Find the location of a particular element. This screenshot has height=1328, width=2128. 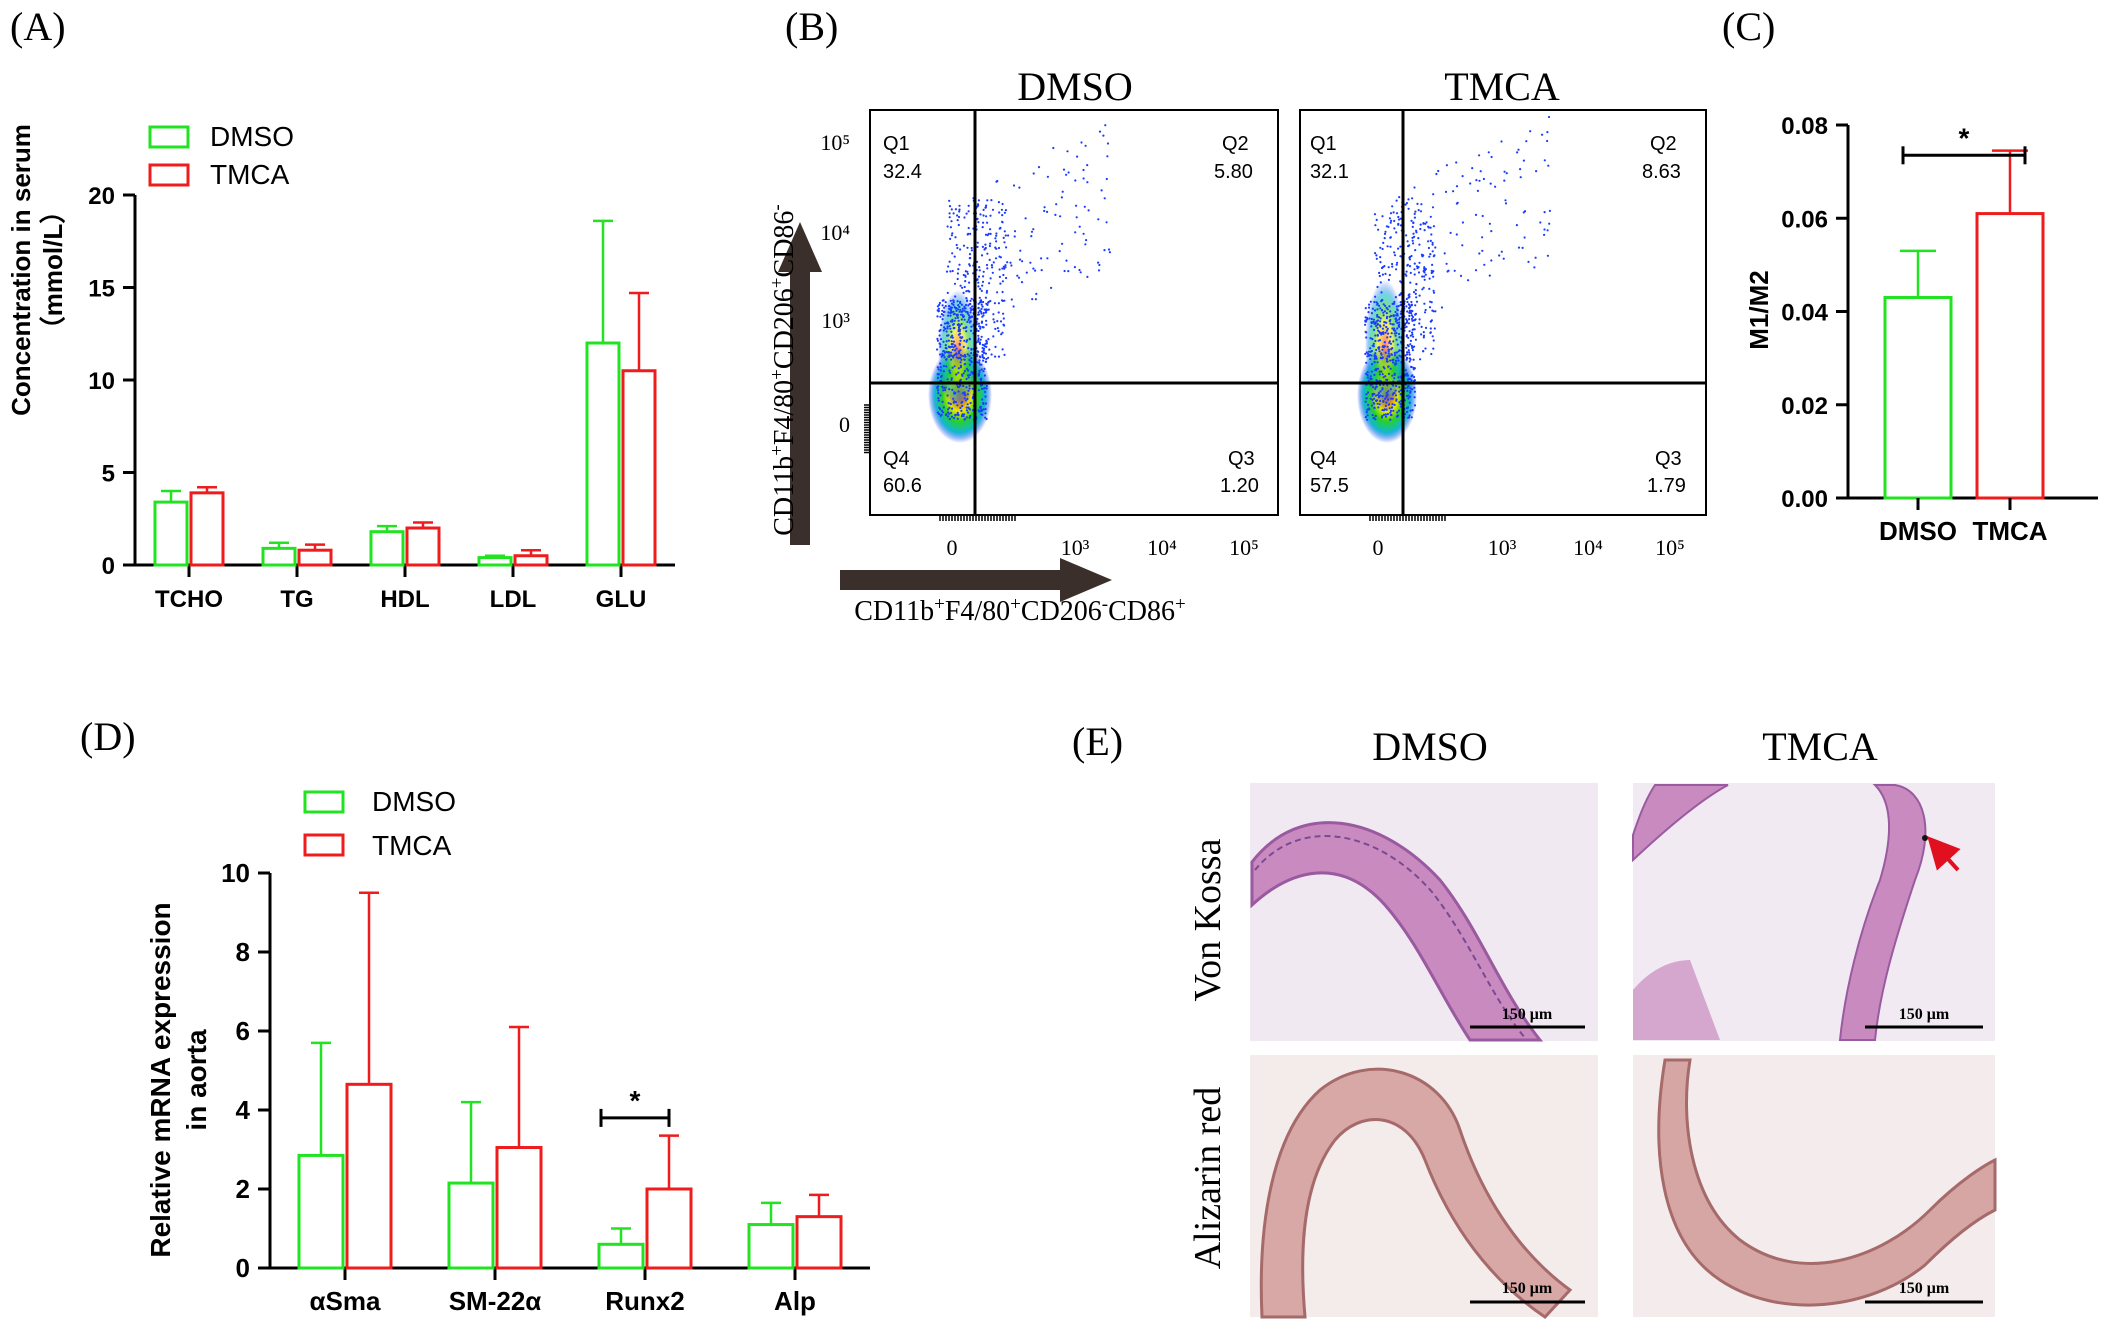

x-arrow-head is located at coordinates (1086, 580).